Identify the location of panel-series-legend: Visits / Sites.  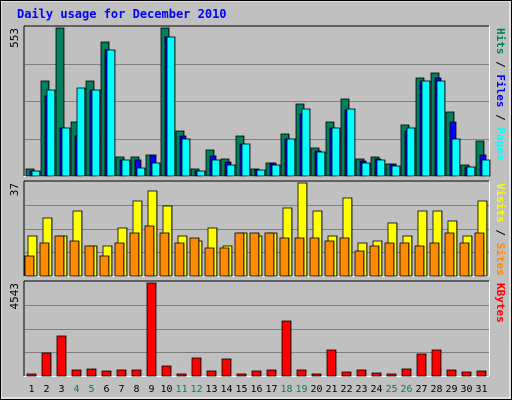
(500, 229).